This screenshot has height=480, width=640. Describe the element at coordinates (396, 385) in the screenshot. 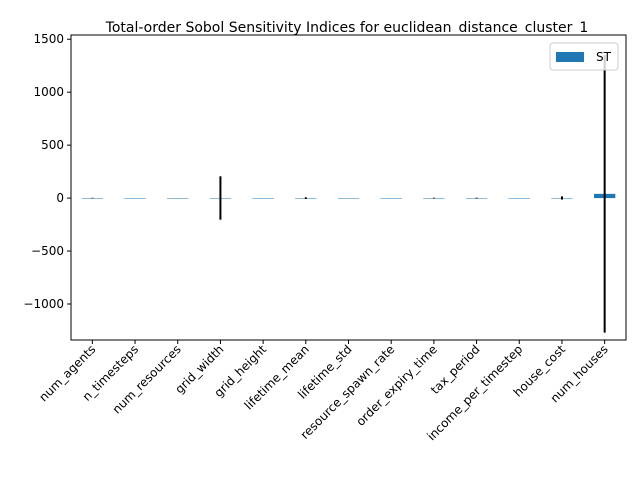

I see `x-tick-label-order_expiry_time: order_expiry_time` at that location.